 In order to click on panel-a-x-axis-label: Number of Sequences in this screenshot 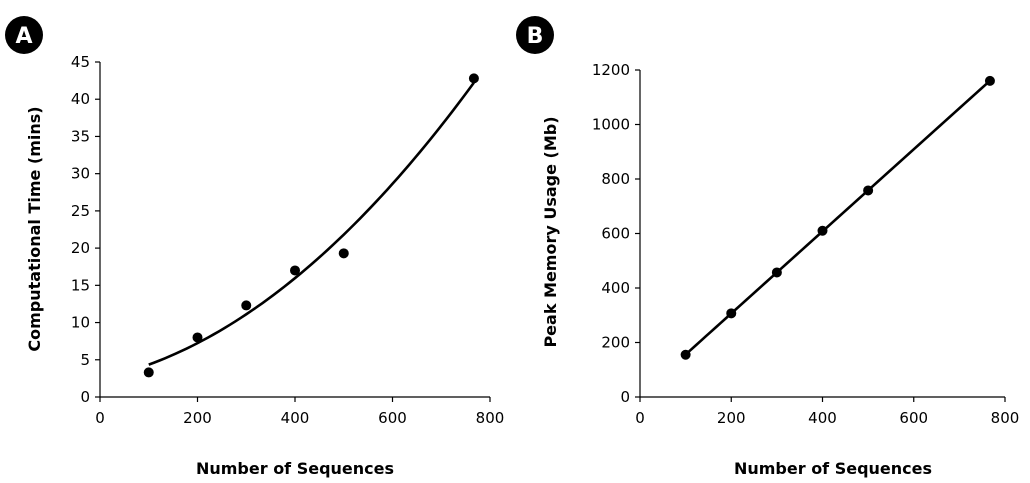, I will do `click(295, 468)`.